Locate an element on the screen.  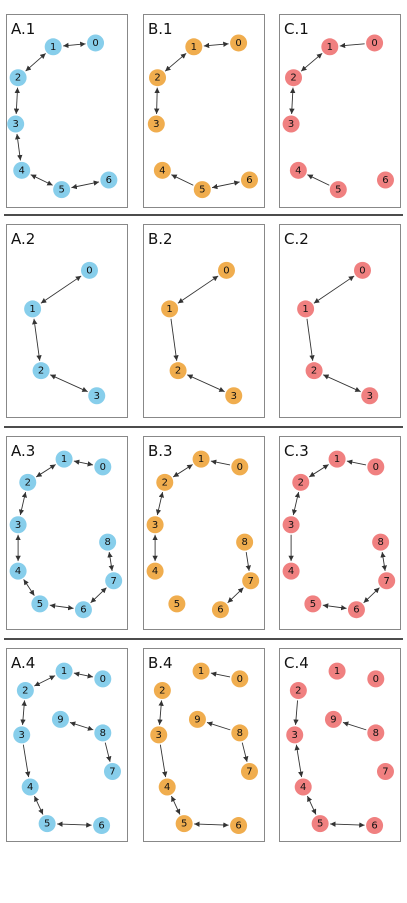
nodes: 0 1 2 3 is located at coordinates (338, 333).